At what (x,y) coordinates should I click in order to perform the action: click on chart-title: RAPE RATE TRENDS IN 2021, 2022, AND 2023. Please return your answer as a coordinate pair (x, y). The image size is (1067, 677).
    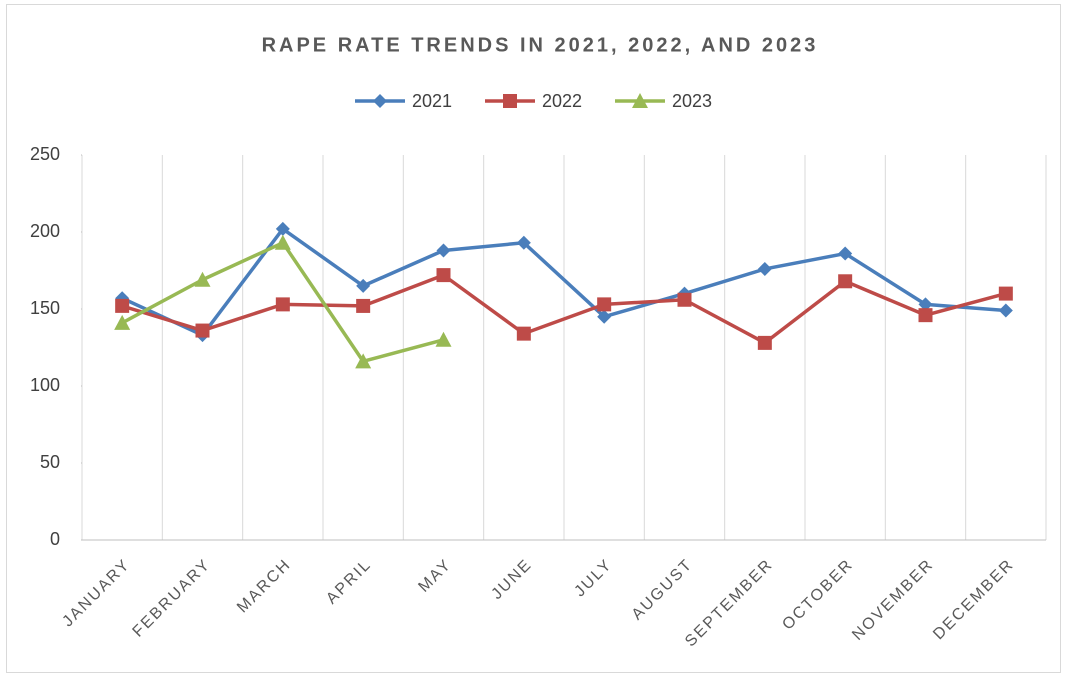
    Looking at the image, I should click on (540, 45).